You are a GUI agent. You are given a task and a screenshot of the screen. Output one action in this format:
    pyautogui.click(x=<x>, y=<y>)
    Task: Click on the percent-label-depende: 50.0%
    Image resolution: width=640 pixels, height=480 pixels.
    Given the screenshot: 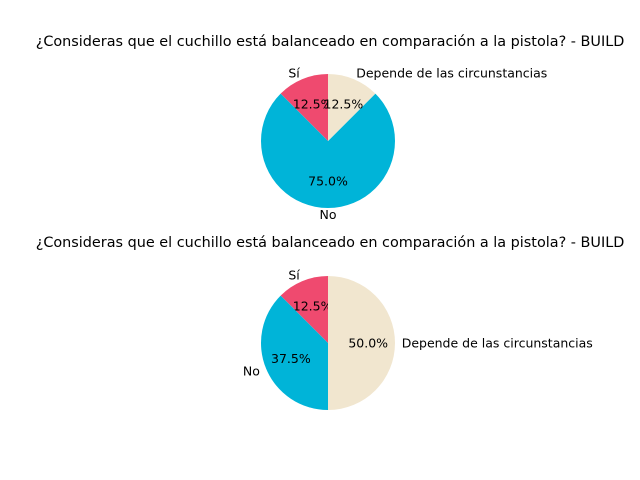 What is the action you would take?
    pyautogui.click(x=368, y=343)
    